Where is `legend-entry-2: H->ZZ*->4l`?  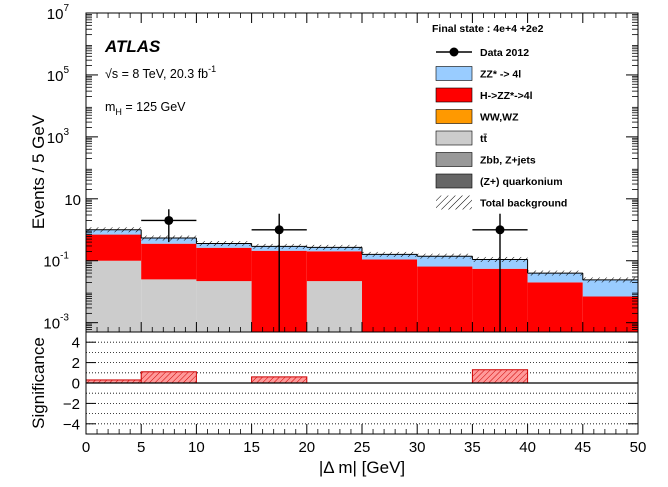 legend-entry-2: H->ZZ*->4l is located at coordinates (484, 95).